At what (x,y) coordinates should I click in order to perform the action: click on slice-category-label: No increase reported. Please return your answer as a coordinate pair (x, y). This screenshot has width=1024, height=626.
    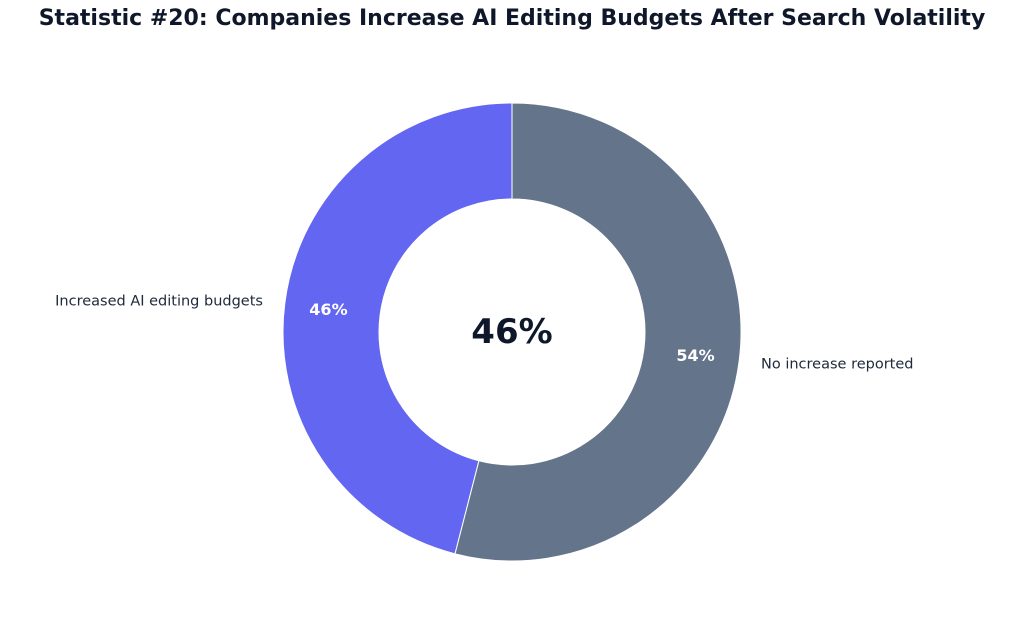
    Looking at the image, I should click on (837, 364).